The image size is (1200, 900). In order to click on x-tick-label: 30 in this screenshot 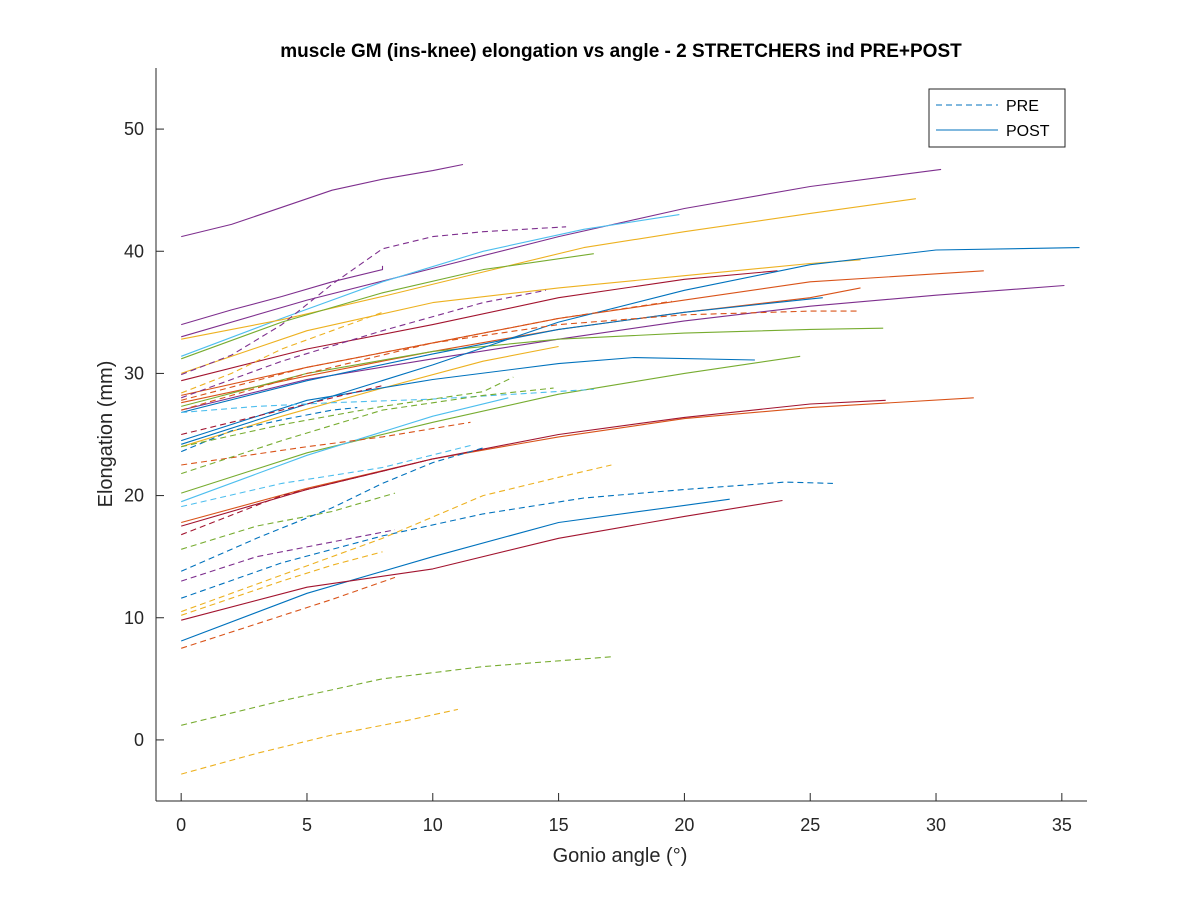, I will do `click(936, 825)`.